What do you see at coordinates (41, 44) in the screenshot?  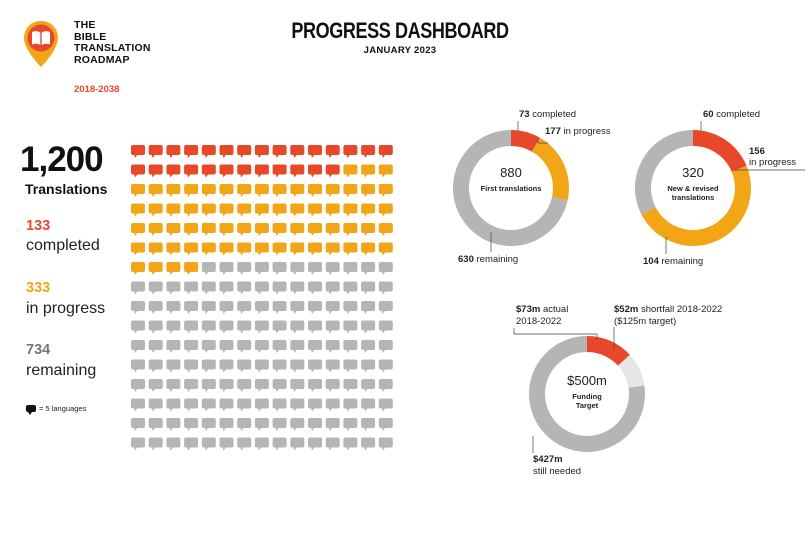 I see `book-pin-icon` at bounding box center [41, 44].